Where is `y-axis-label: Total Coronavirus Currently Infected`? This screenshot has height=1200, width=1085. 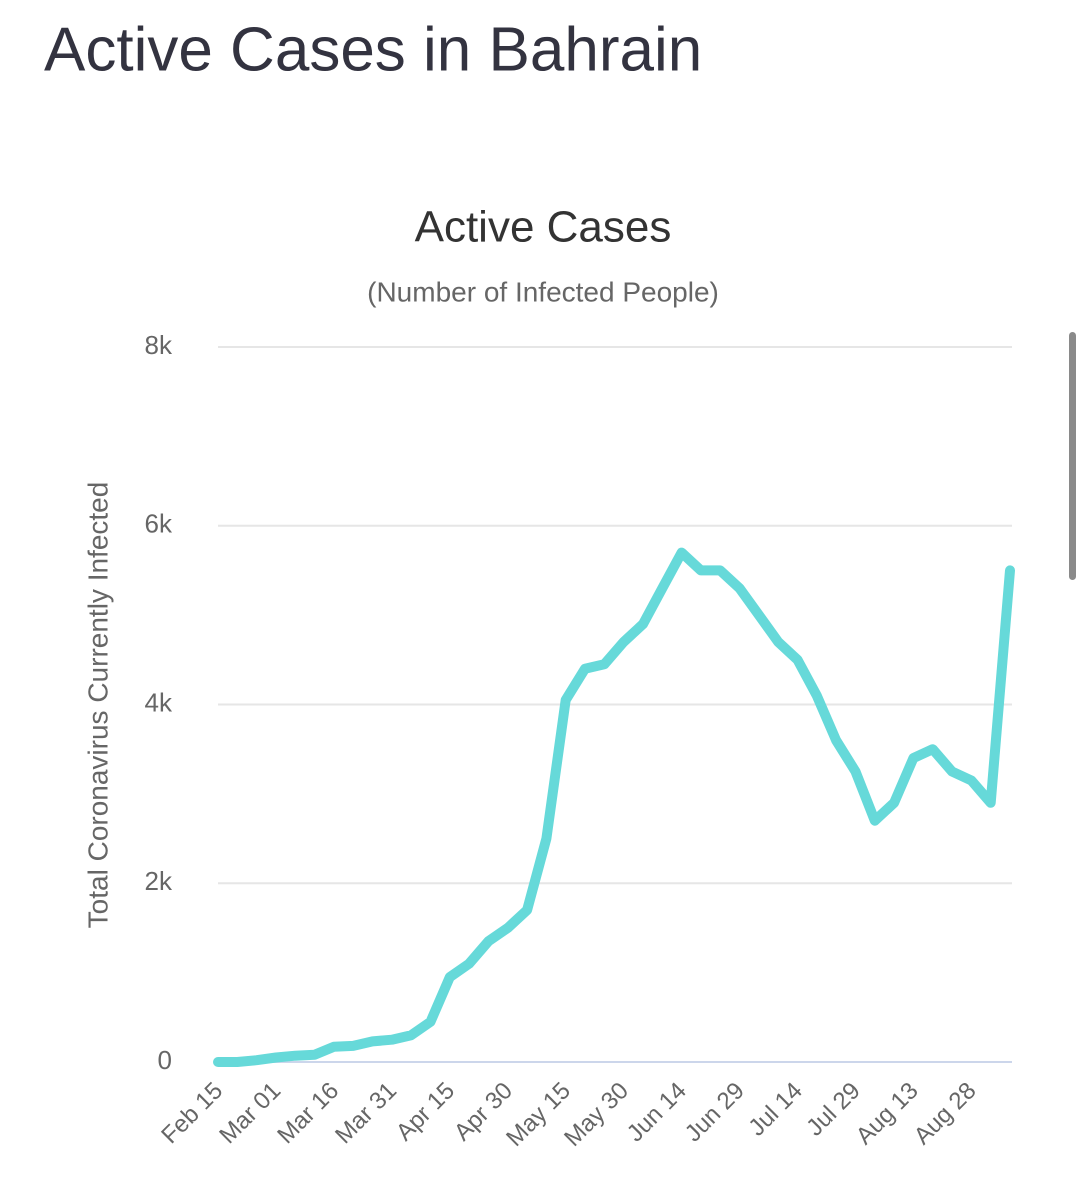
y-axis-label: Total Coronavirus Currently Infected is located at coordinates (97, 705).